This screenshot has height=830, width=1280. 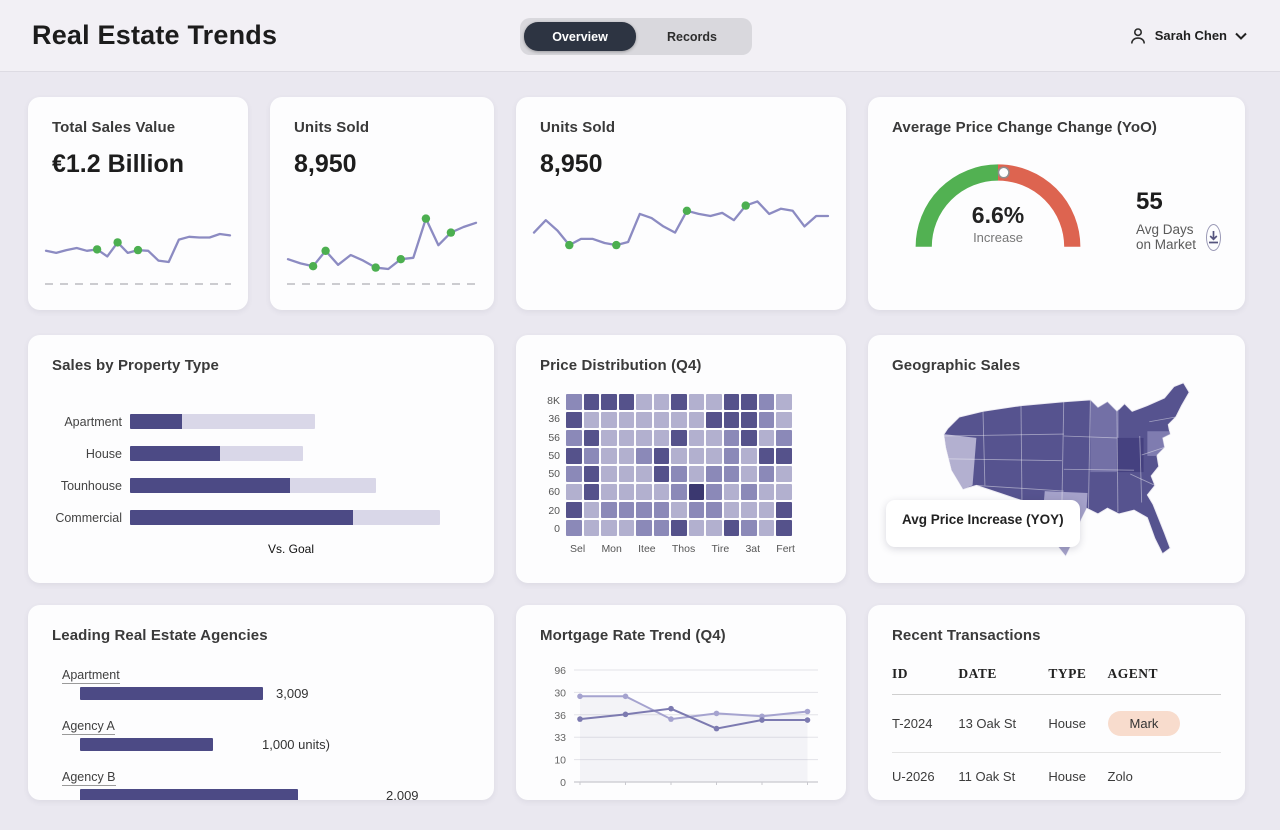 What do you see at coordinates (114, 127) in the screenshot?
I see `card-title: Total Sales Value` at bounding box center [114, 127].